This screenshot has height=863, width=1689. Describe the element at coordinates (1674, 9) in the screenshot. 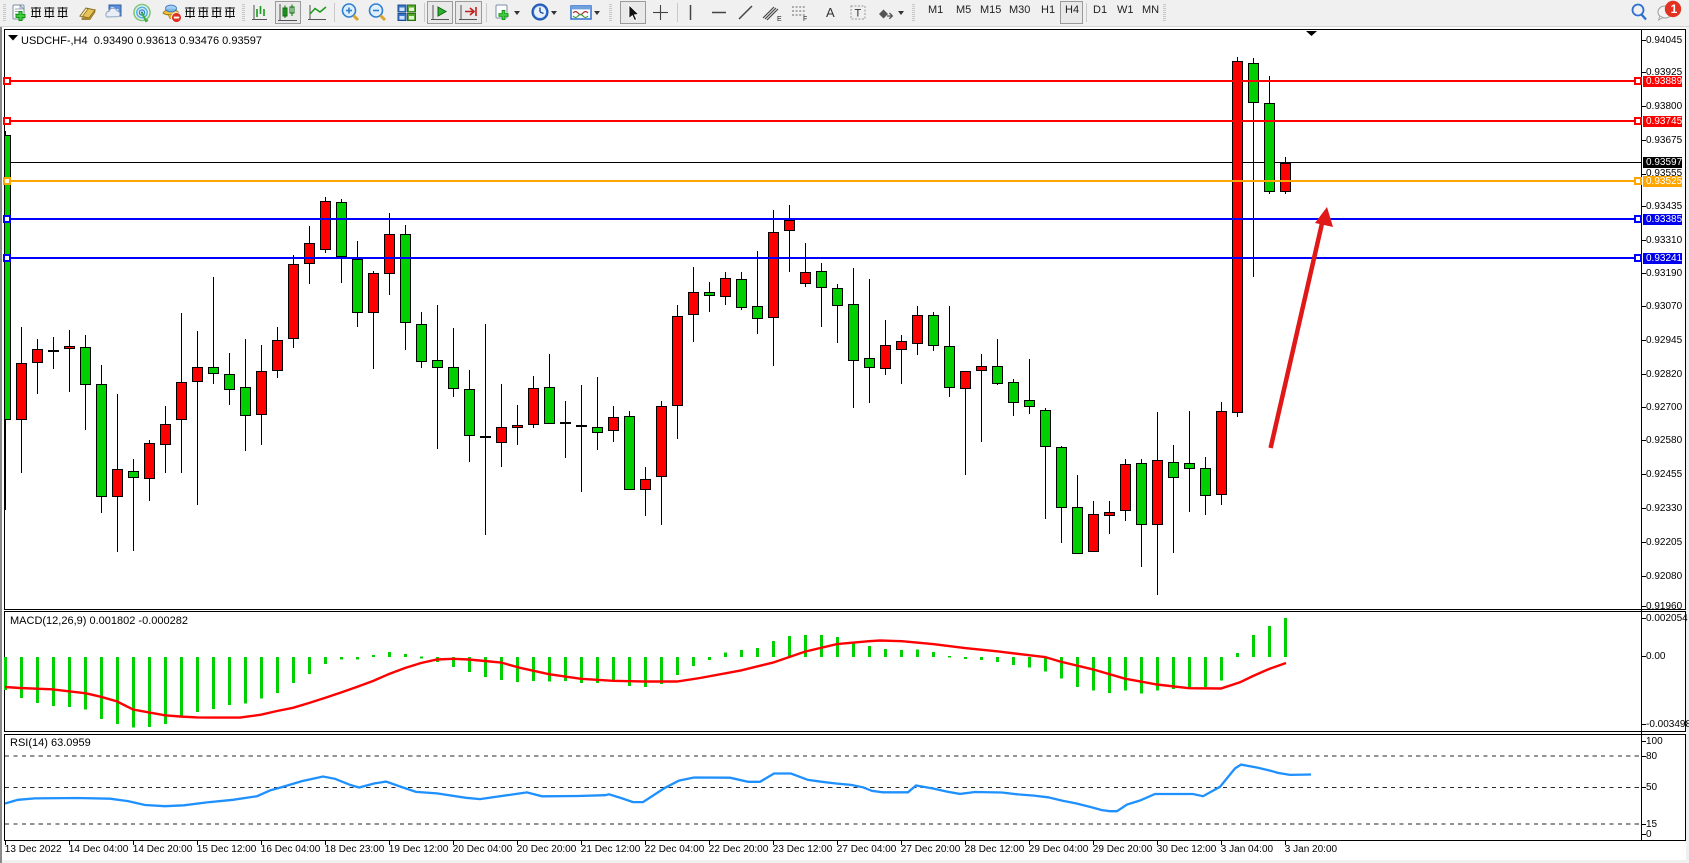

I see `svg-text: 1` at that location.